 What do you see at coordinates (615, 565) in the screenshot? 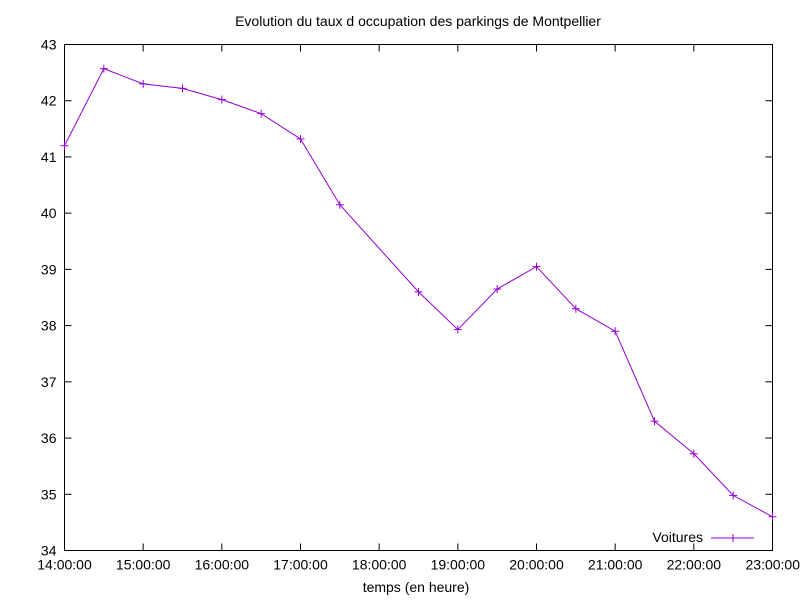
I see `x-tick-label: 21:00:00` at bounding box center [615, 565].